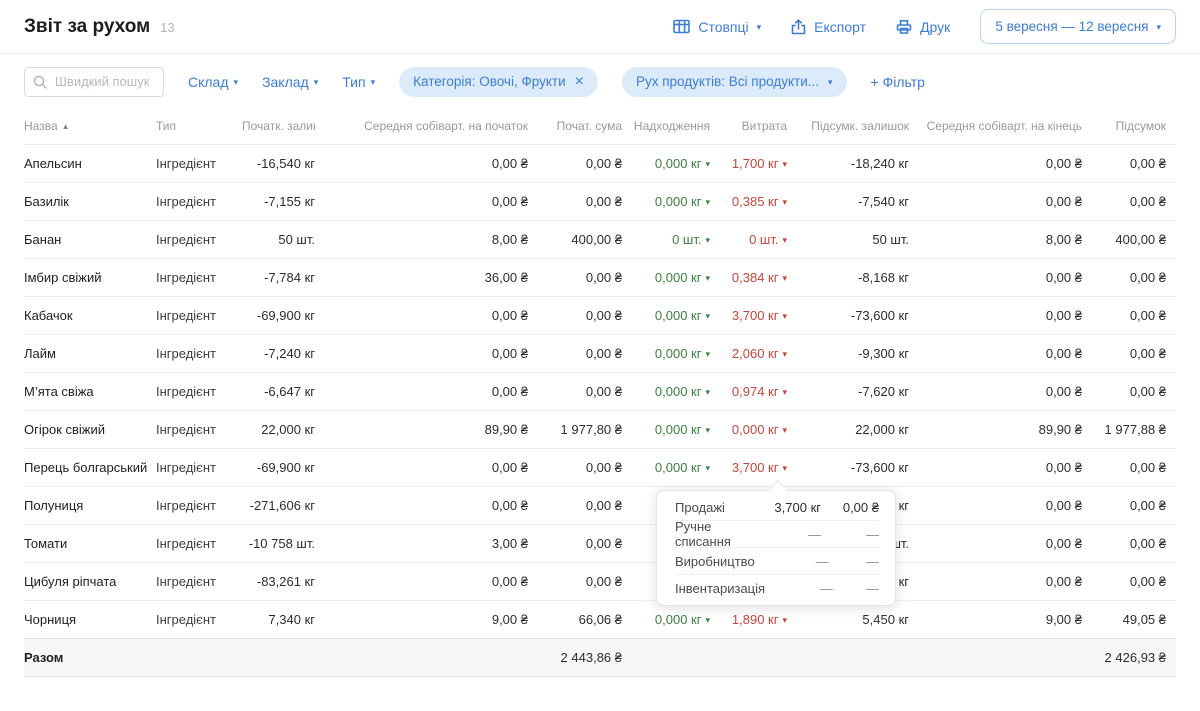 Image resolution: width=1200 pixels, height=711 pixels. I want to click on product-name: Кабачок, so click(90, 314).